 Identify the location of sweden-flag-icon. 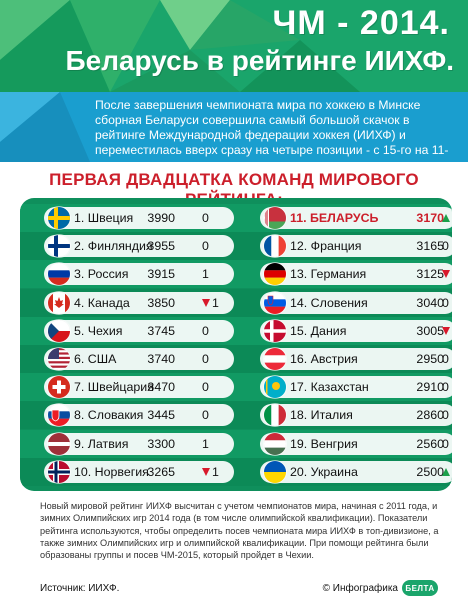
(59, 218).